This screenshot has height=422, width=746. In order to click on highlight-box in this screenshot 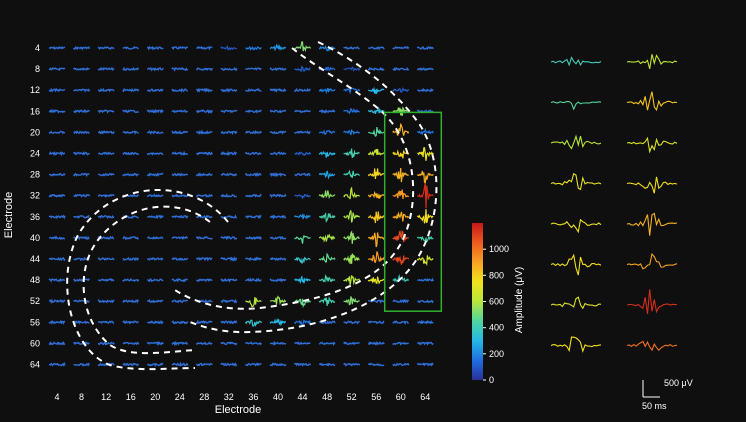, I will do `click(413, 211)`.